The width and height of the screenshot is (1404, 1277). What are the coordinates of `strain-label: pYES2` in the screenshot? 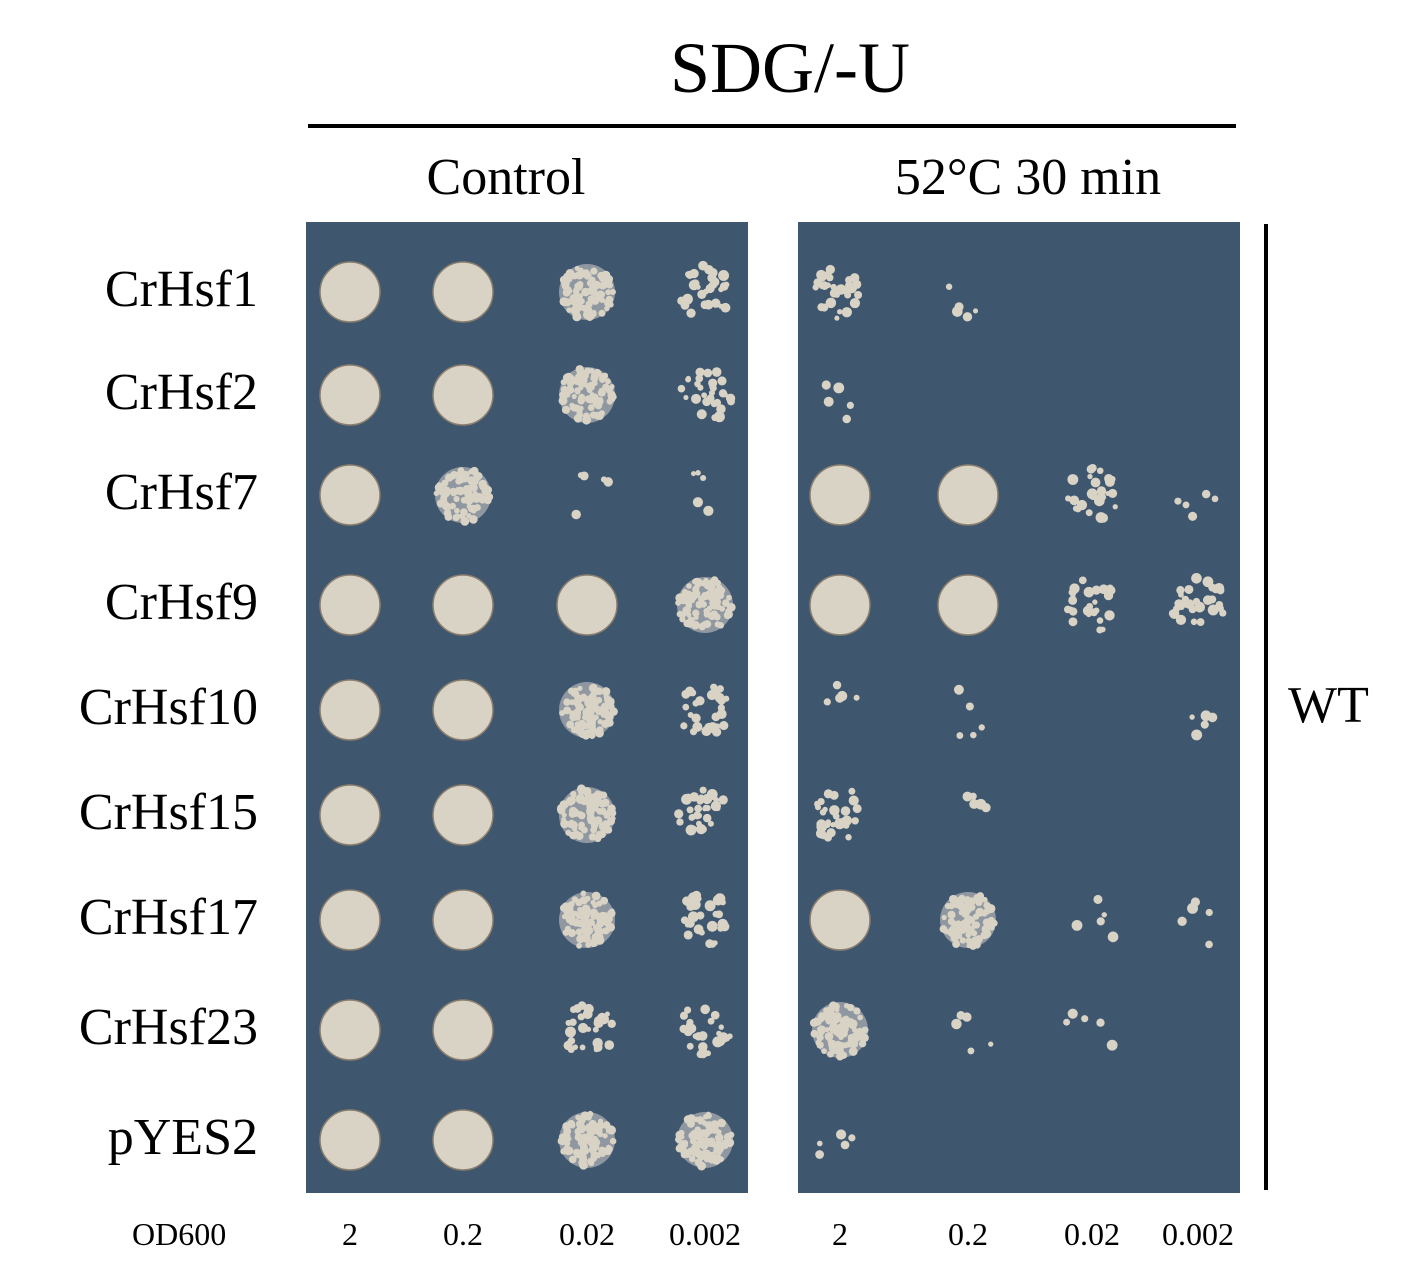 It's located at (182, 1137).